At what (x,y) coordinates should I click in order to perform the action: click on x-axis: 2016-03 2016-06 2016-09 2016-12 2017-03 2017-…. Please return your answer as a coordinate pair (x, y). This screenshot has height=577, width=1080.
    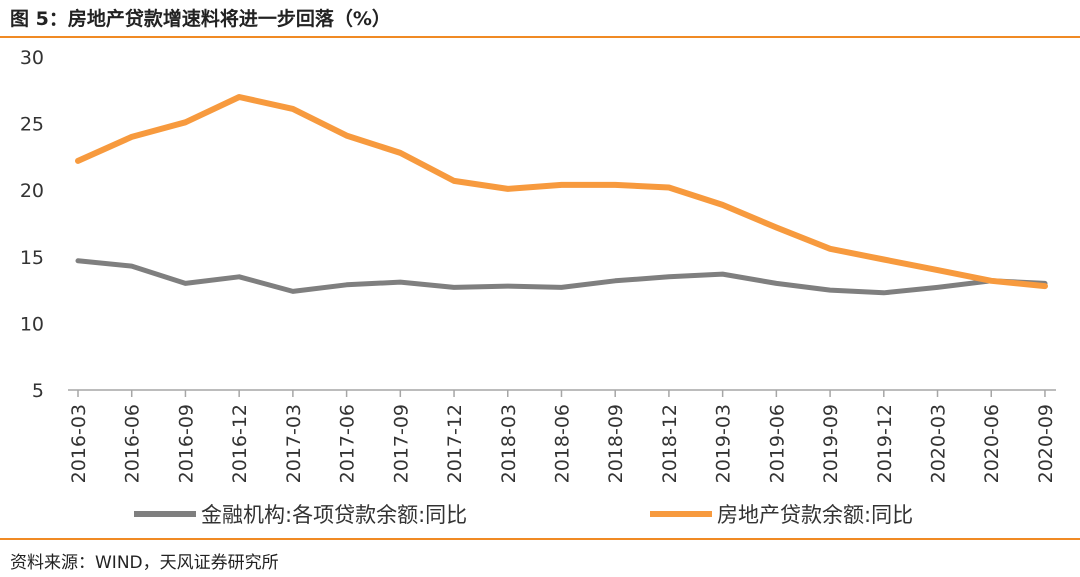
    Looking at the image, I should click on (562, 436).